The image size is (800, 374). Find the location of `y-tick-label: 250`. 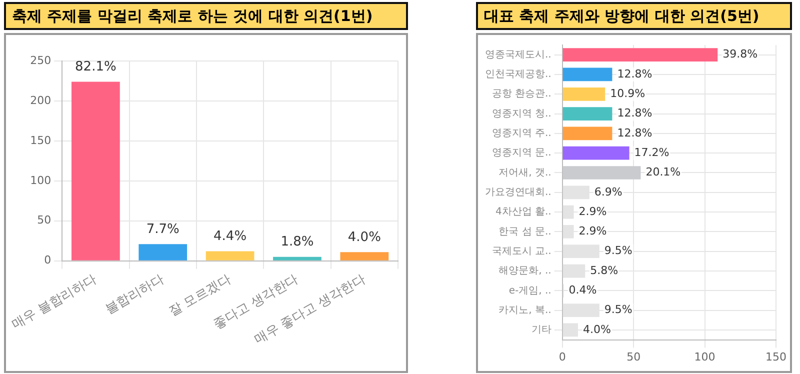

y-tick-label: 250 is located at coordinates (41, 60).